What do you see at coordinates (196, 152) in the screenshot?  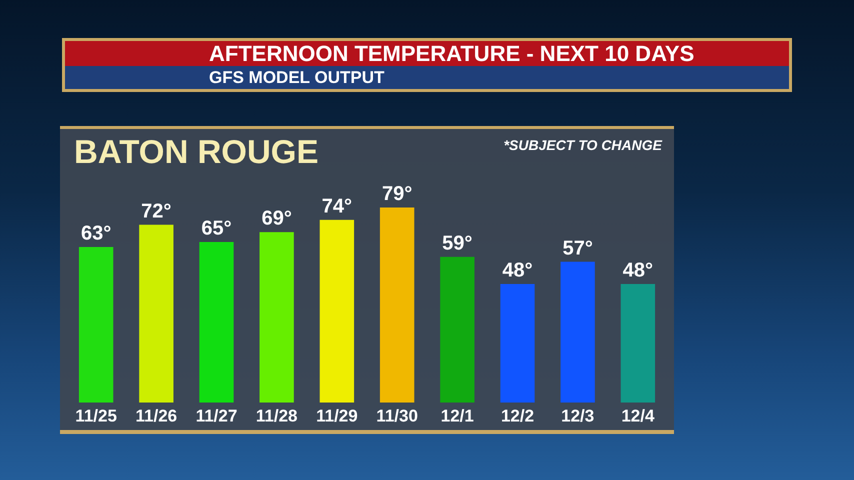 I see `text: BATON ROUGE` at bounding box center [196, 152].